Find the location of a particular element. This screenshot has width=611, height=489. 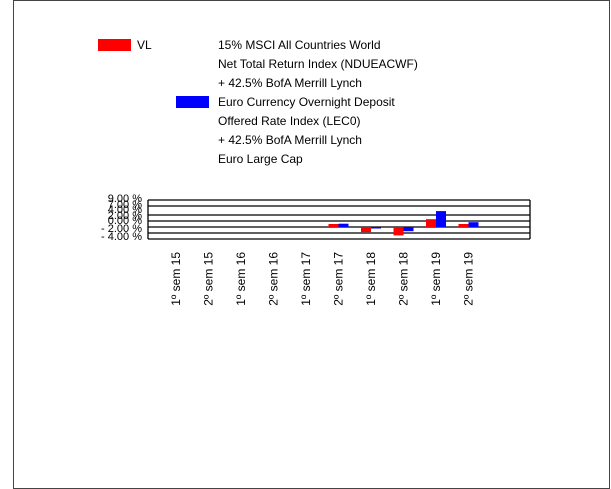

x-tick-label: 1º sem 17 is located at coordinates (306, 279).